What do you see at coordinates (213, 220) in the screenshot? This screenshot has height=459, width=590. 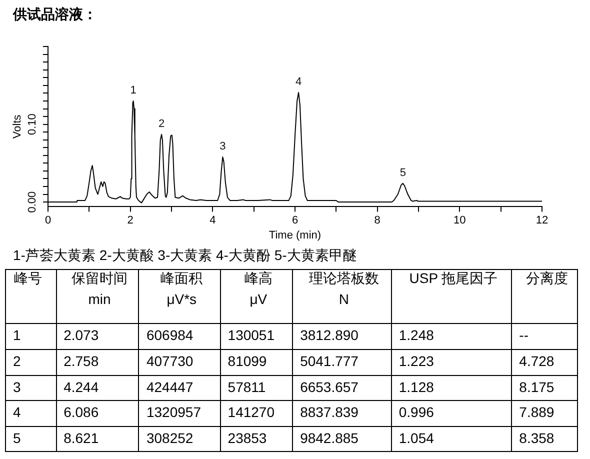 I see `x-tick-label: 4` at bounding box center [213, 220].